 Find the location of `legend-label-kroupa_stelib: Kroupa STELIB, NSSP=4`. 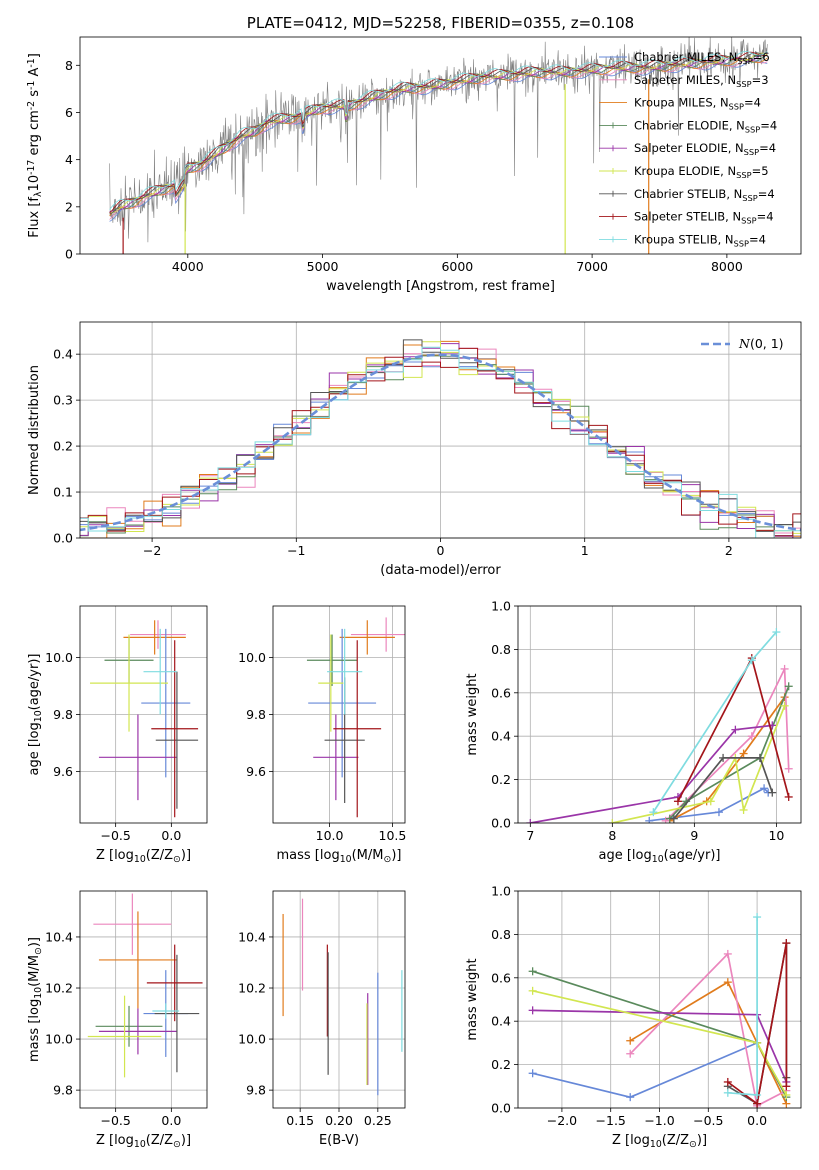

legend-label-kroupa_stelib: Kroupa STELIB, NSSP=4 is located at coordinates (700, 240).